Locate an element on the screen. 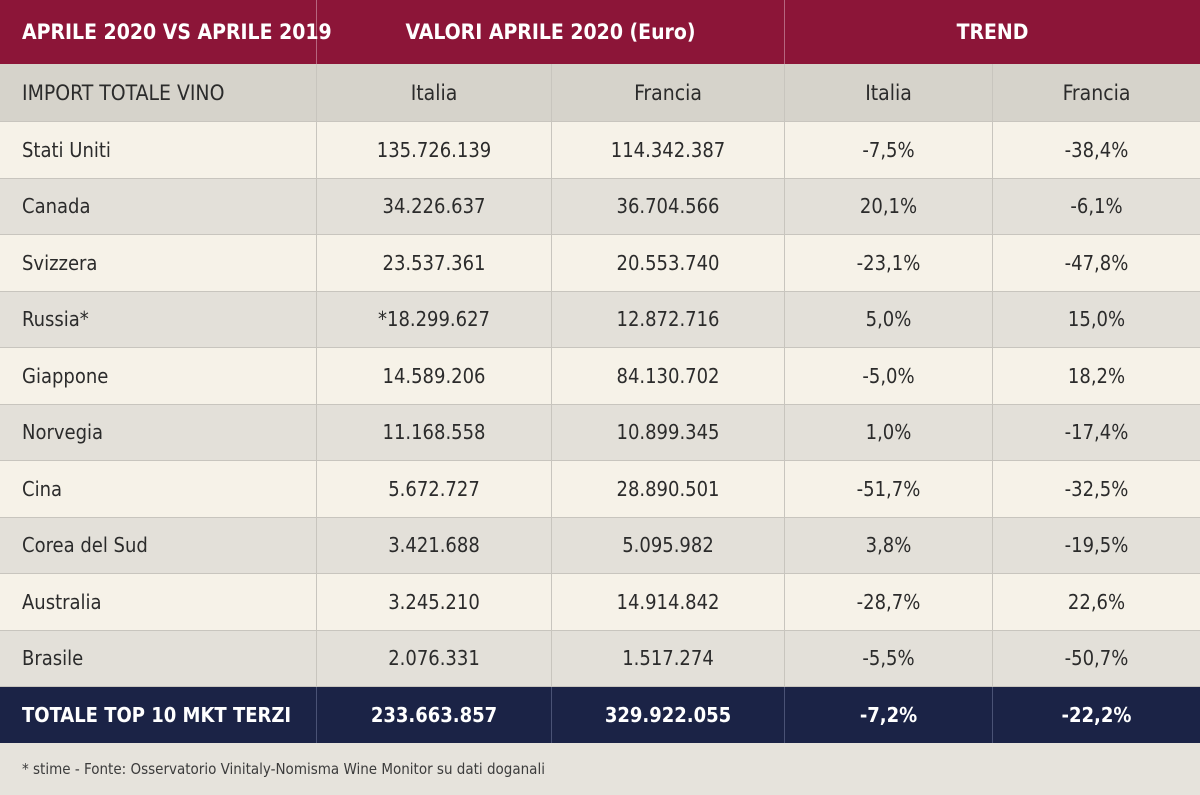  francia-value-cell: 10.899.345 is located at coordinates (668, 432).